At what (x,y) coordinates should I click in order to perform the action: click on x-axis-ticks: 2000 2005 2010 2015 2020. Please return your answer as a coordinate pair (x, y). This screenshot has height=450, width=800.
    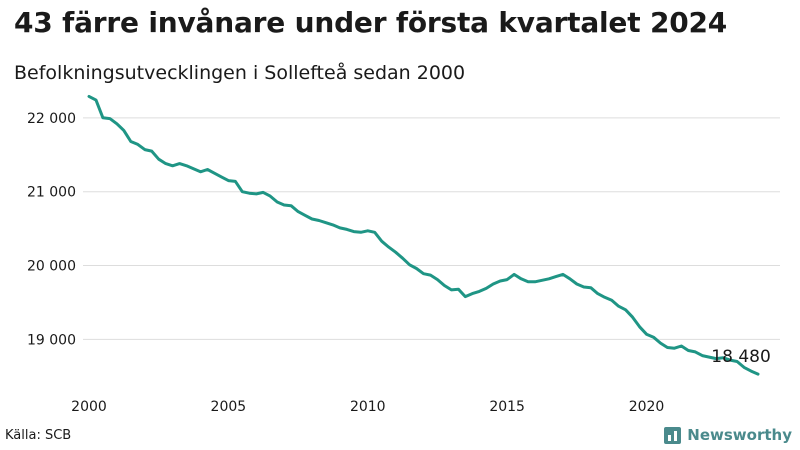
    Looking at the image, I should click on (367, 407).